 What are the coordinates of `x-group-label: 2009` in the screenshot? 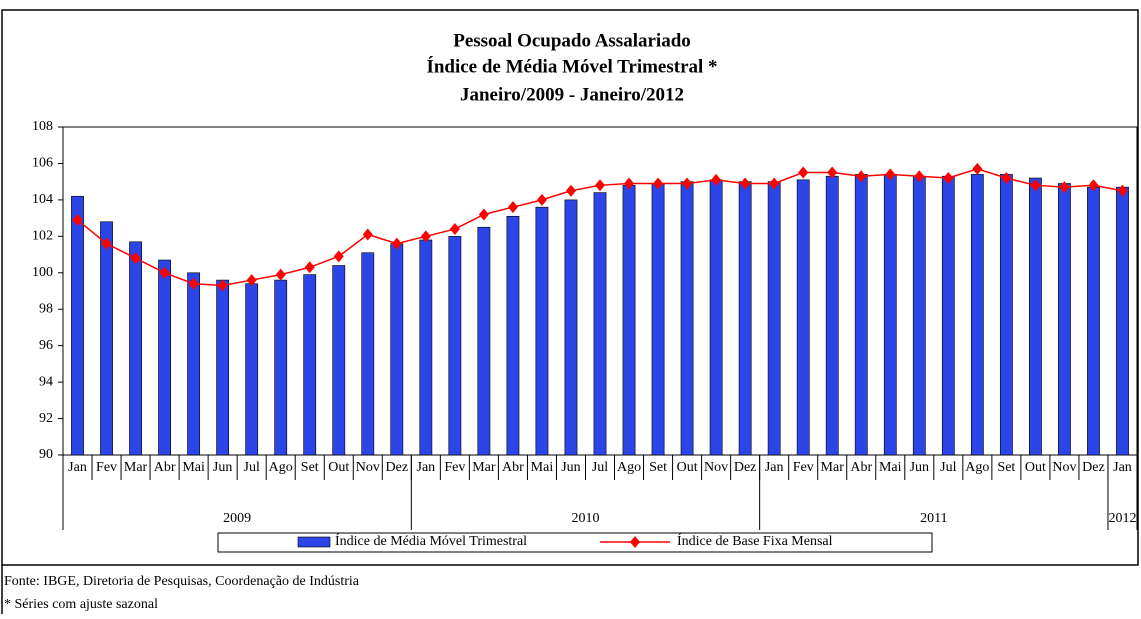 It's located at (237, 518).